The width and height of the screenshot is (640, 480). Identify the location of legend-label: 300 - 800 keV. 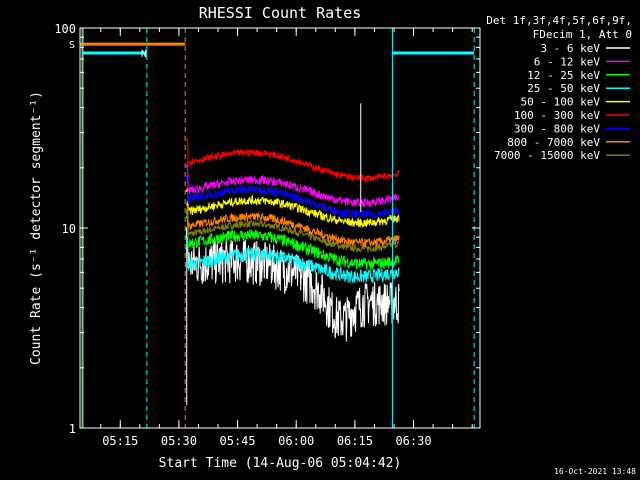
(557, 128).